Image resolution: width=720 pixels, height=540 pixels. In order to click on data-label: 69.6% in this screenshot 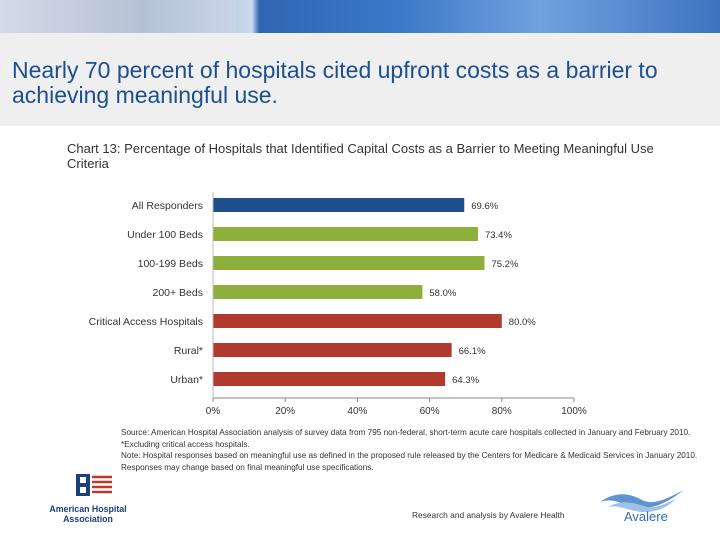, I will do `click(484, 206)`.